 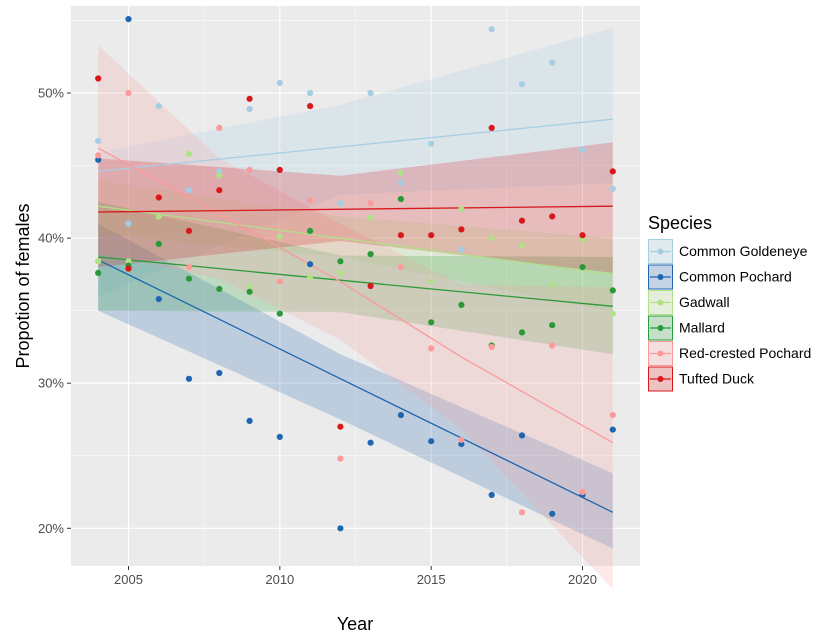 I want to click on y-axis: 20% 30% 40% 50%, so click(x=54, y=311).